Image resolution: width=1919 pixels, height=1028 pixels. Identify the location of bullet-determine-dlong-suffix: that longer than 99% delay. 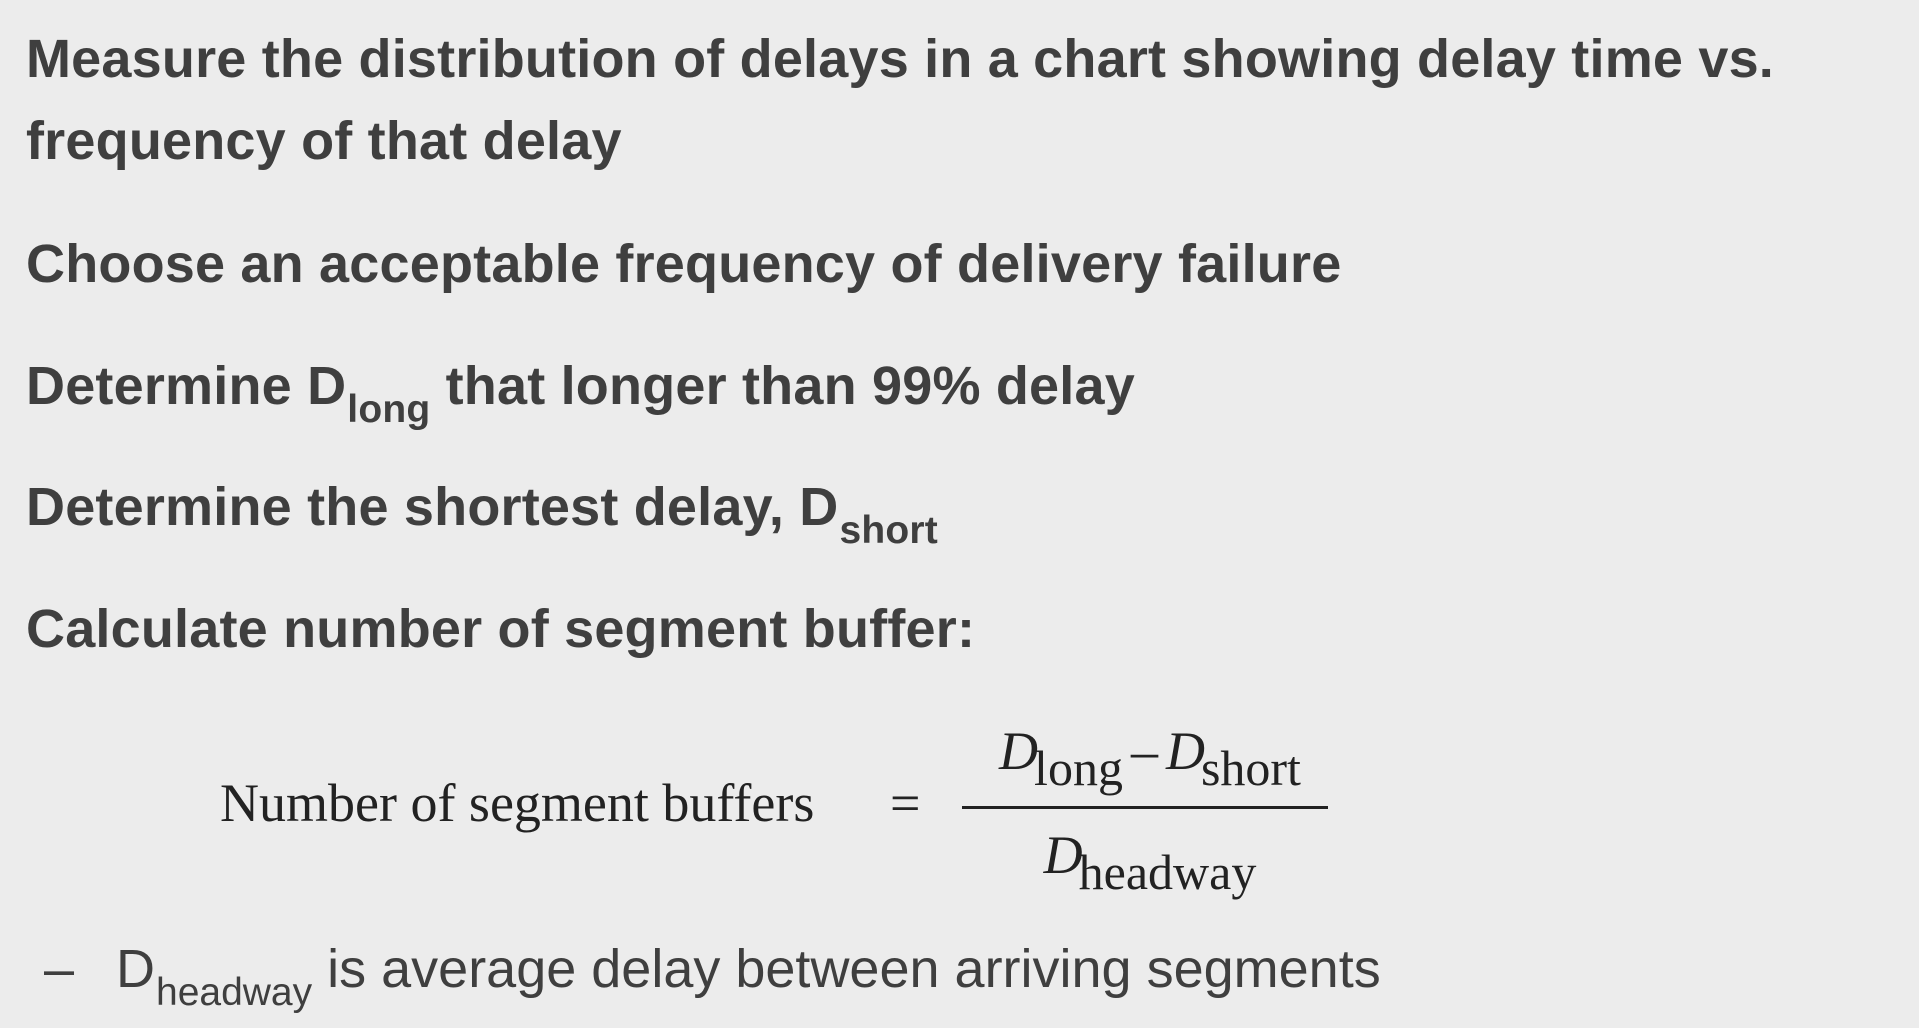
(782, 386).